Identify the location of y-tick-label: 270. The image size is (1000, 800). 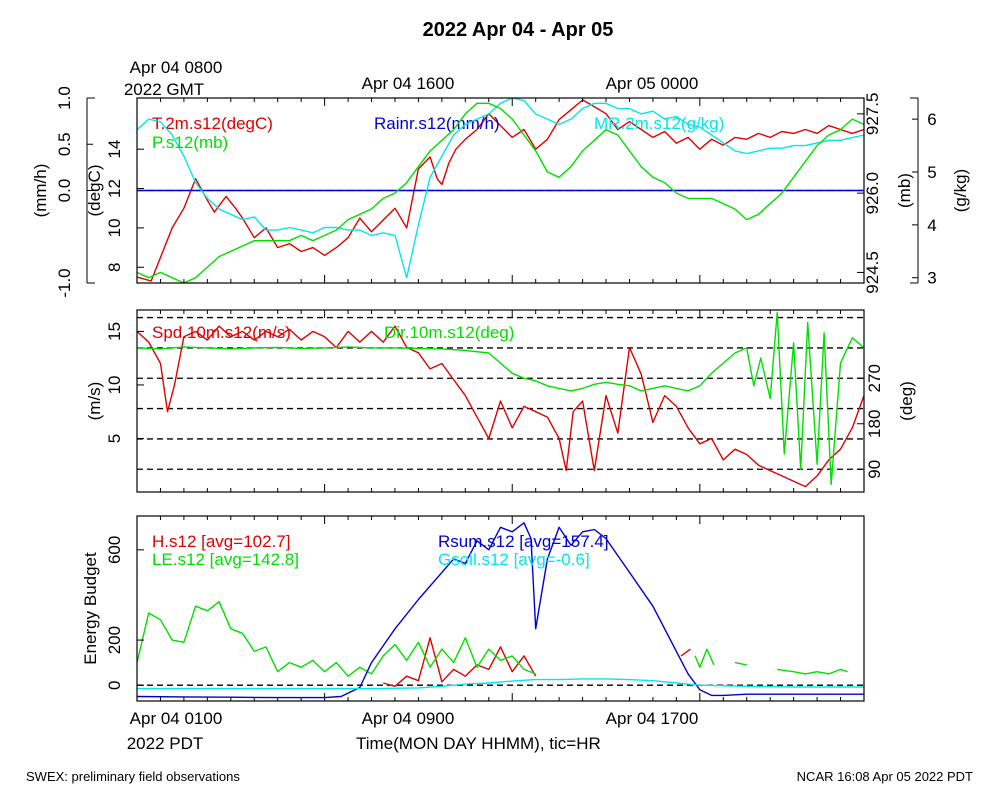
(874, 378).